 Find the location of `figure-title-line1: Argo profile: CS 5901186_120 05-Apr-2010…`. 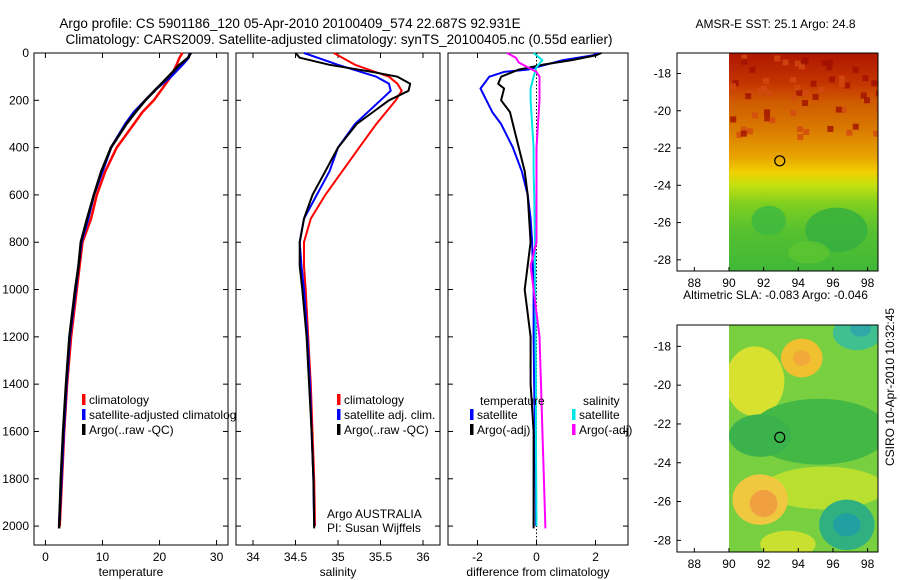

figure-title-line1: Argo profile: CS 5901186_120 05-Apr-2010… is located at coordinates (289, 23).